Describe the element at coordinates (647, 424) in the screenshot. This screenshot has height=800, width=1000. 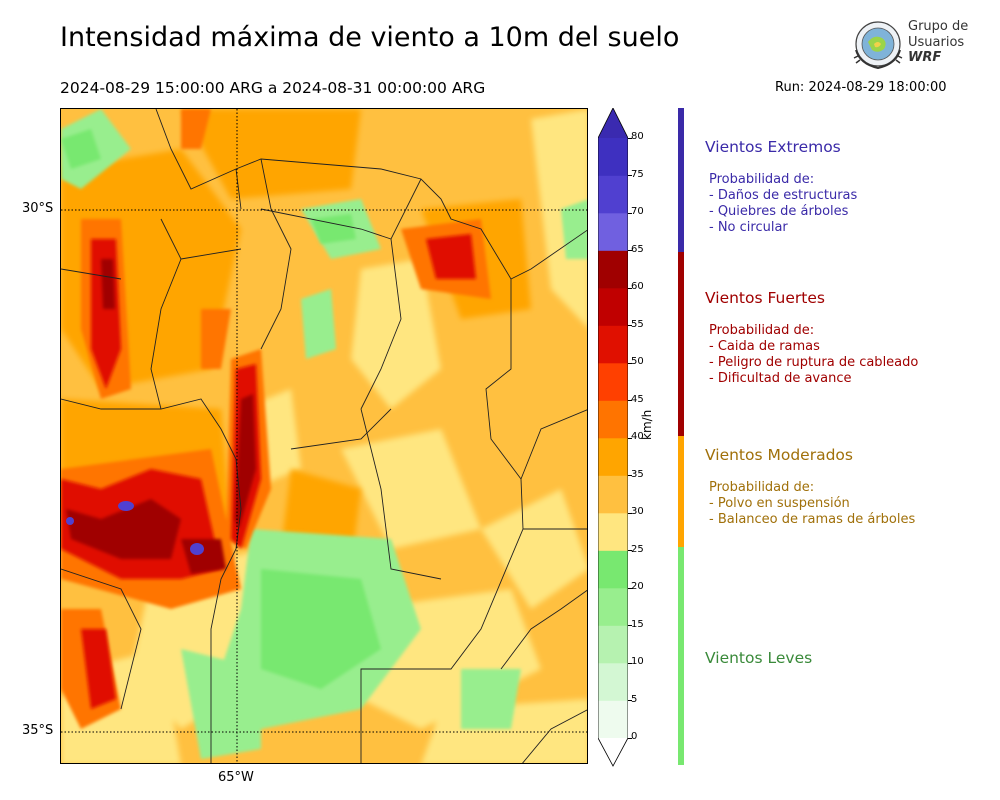
I see `colorbar-unit: km/h` at that location.